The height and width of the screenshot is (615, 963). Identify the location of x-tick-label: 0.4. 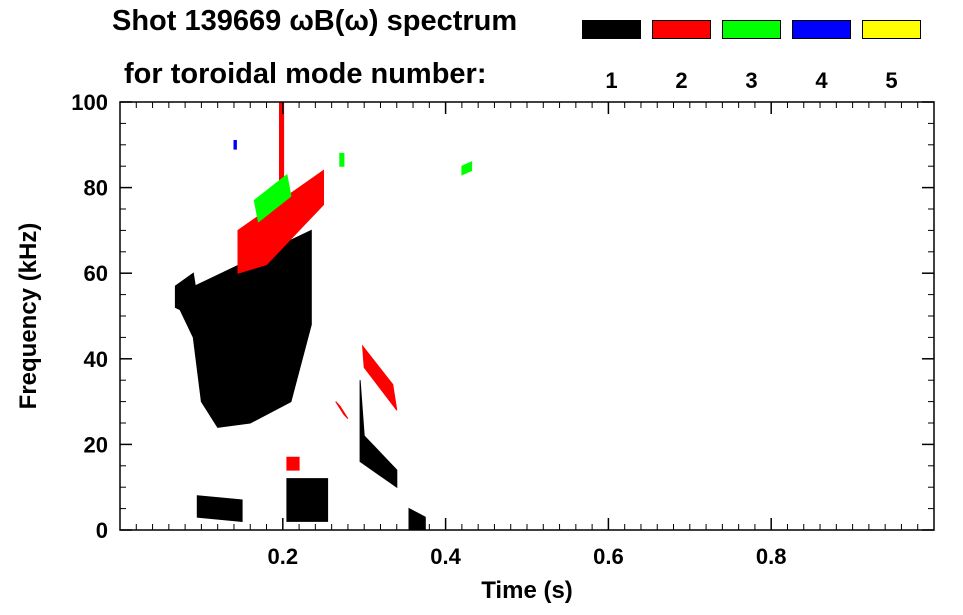
(445, 556).